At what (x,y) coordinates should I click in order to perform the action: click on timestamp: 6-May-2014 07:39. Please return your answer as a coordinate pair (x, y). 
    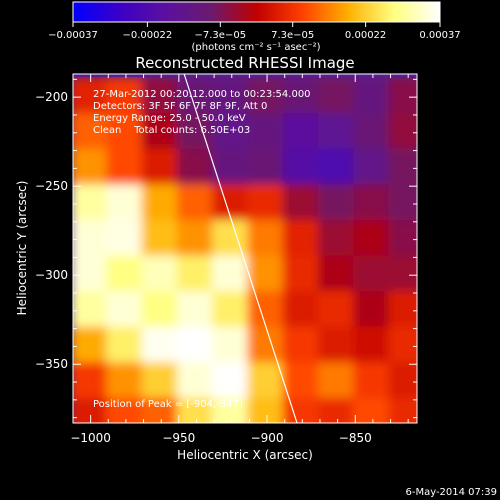
    Looking at the image, I should click on (451, 492).